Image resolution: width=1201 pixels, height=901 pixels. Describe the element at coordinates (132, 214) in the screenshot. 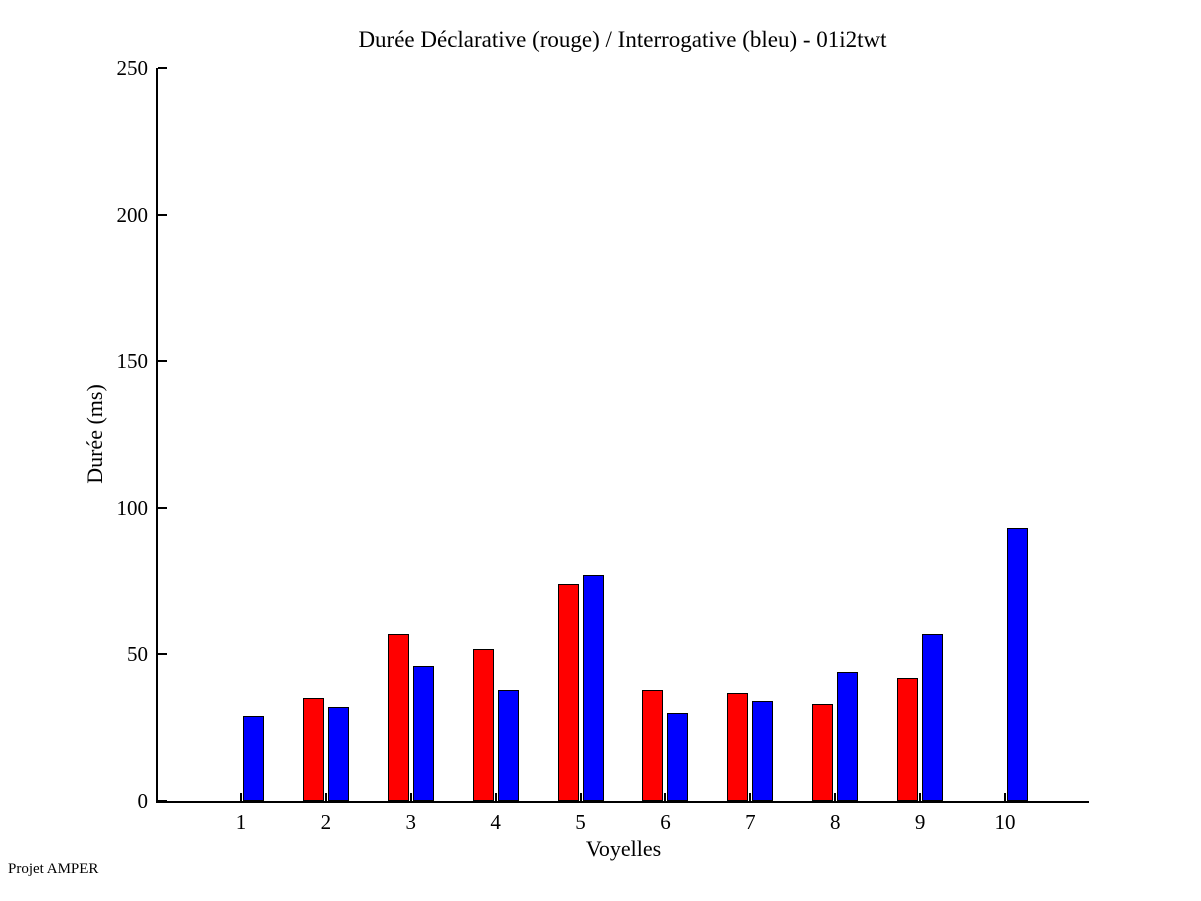

I see `y-tick-label: 200` at that location.